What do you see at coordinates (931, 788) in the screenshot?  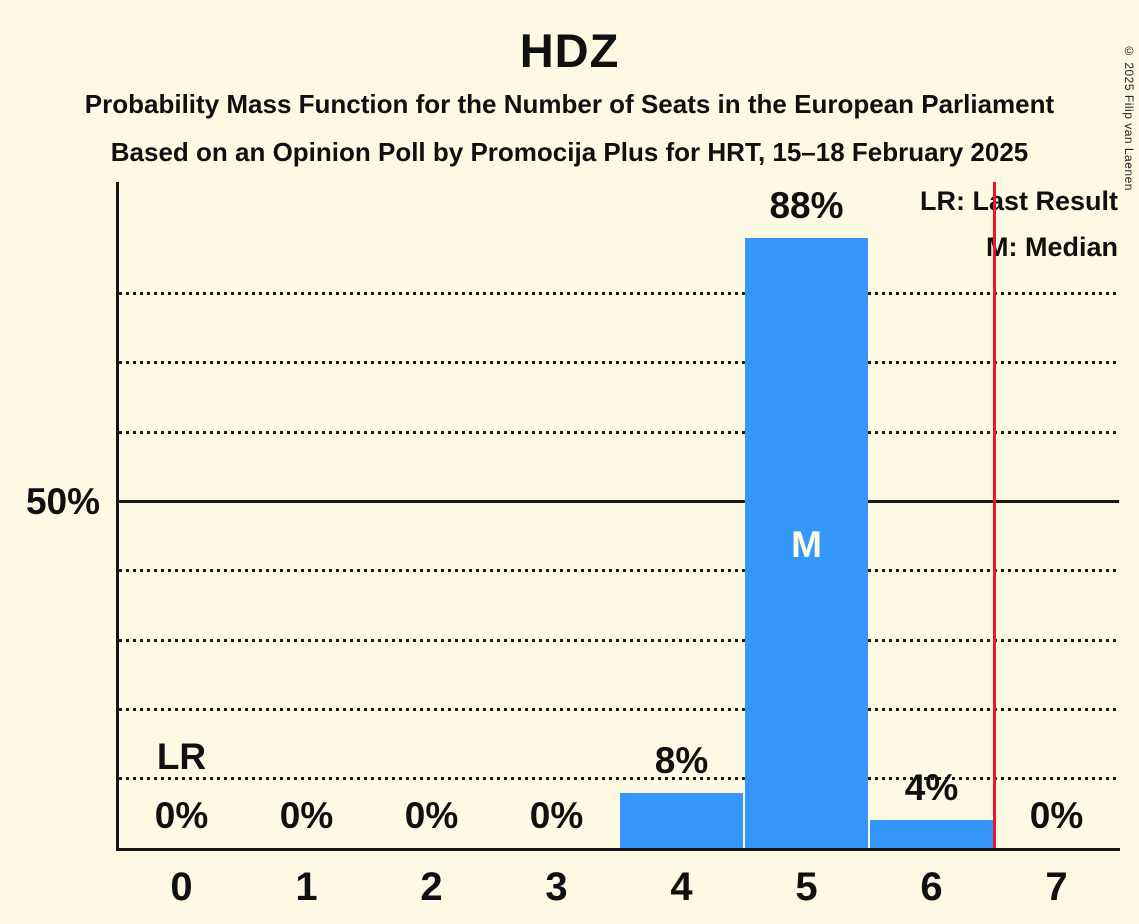 I see `value-label-seat-6: 4%` at bounding box center [931, 788].